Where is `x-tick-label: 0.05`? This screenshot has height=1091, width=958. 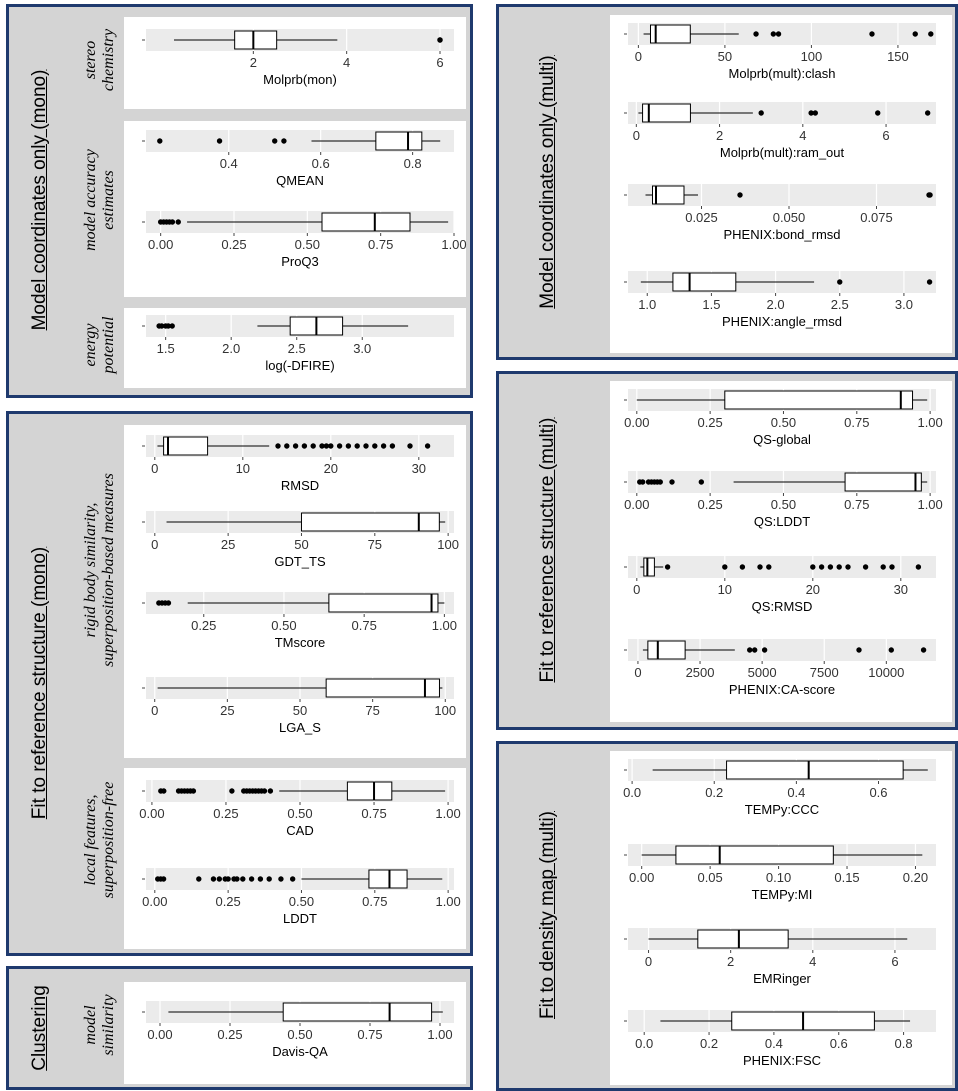
x-tick-label: 0.05 is located at coordinates (709, 877).